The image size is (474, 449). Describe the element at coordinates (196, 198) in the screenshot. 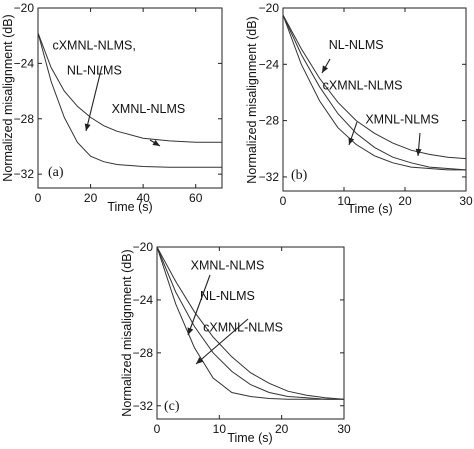

I see `x-tick-label: 60` at that location.